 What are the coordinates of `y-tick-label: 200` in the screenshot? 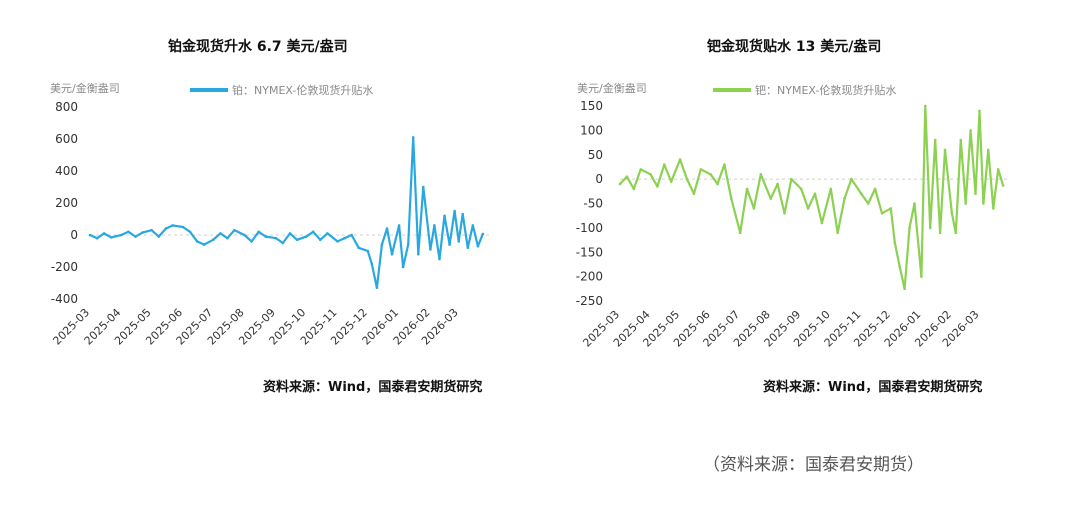 It's located at (66, 203).